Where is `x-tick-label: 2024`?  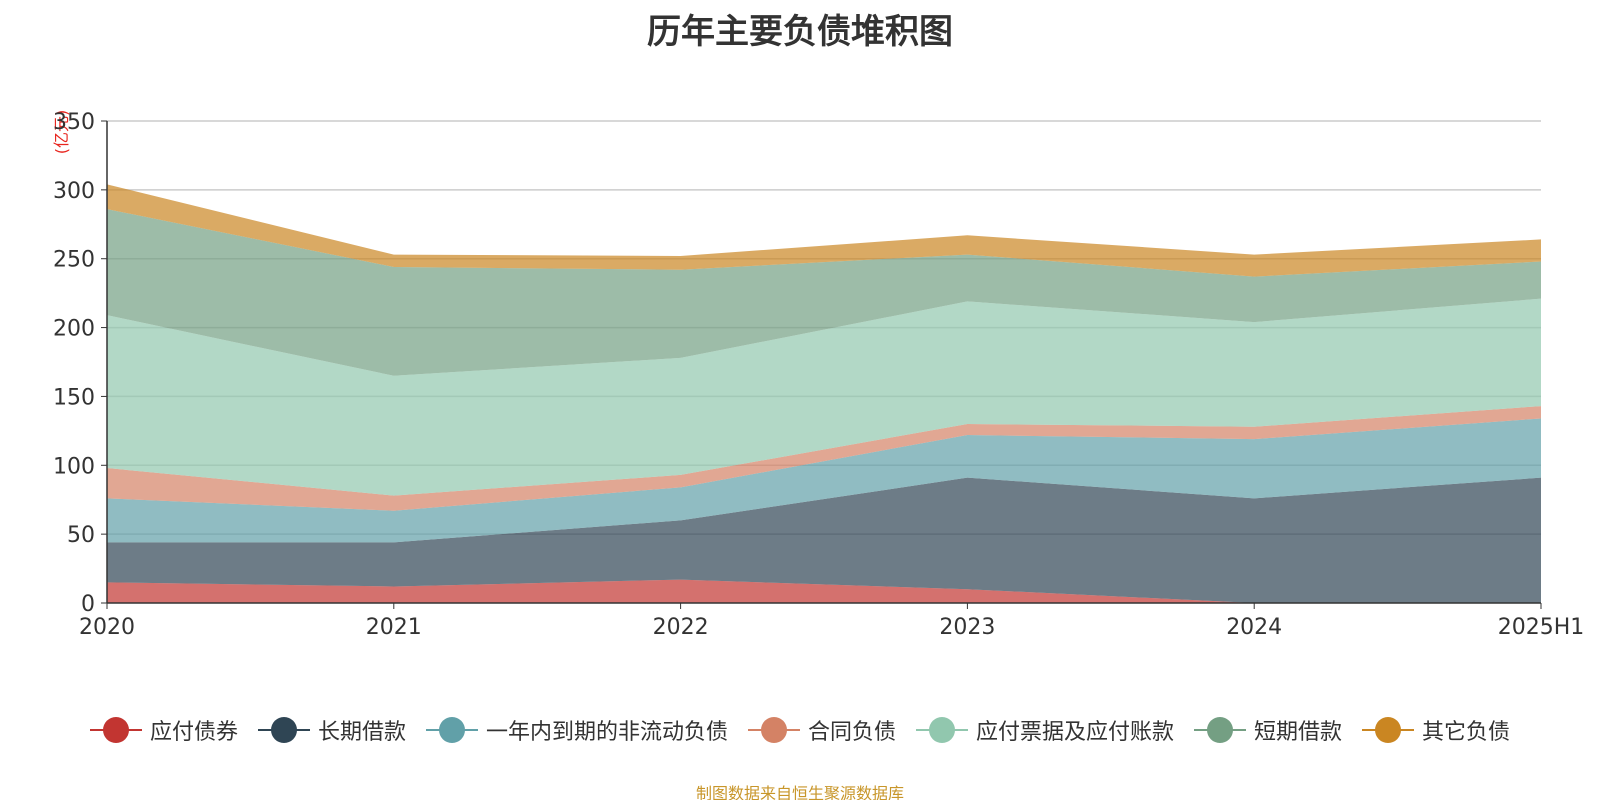 x-tick-label: 2024 is located at coordinates (1254, 627).